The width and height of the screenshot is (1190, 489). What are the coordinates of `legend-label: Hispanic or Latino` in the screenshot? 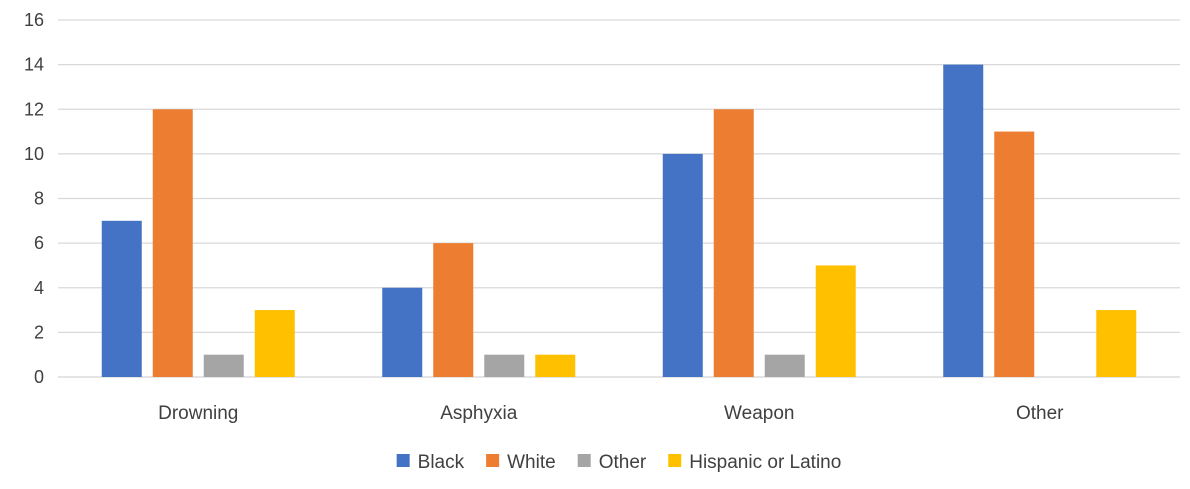 It's located at (765, 462).